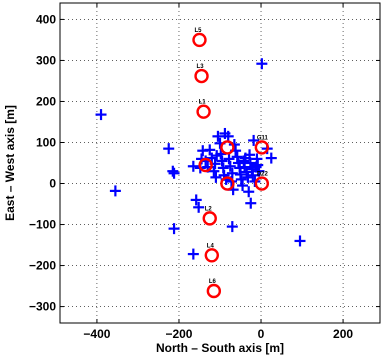 This screenshot has height=360, width=383. I want to click on circle-point-label: L6, so click(213, 282).